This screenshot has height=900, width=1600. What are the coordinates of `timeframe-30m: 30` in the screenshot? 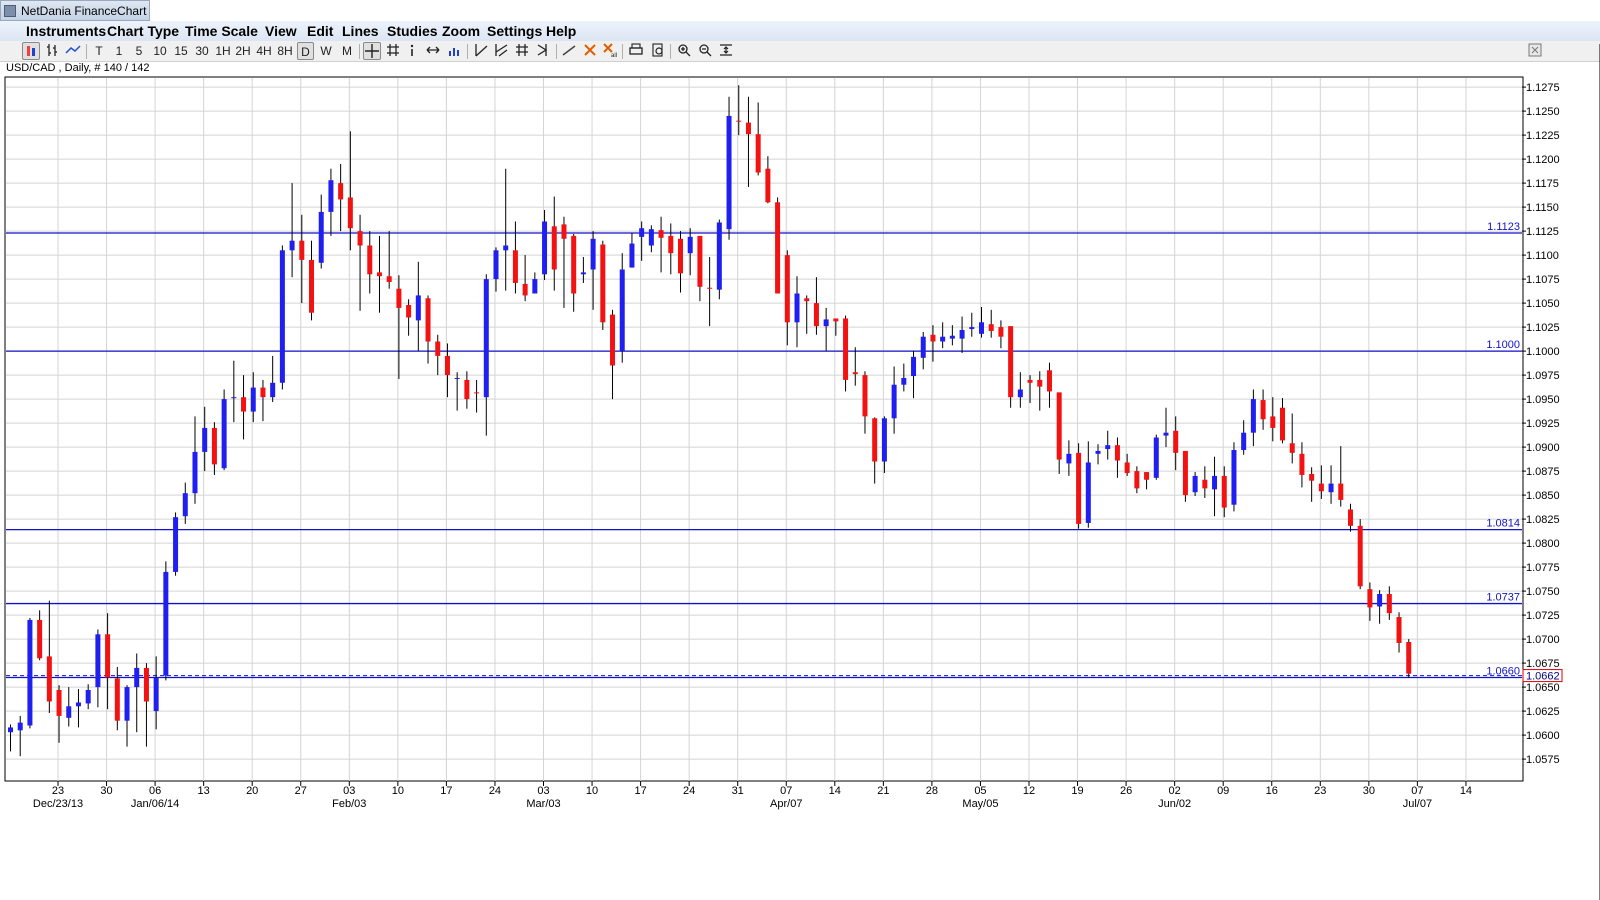 It's located at (202, 51).